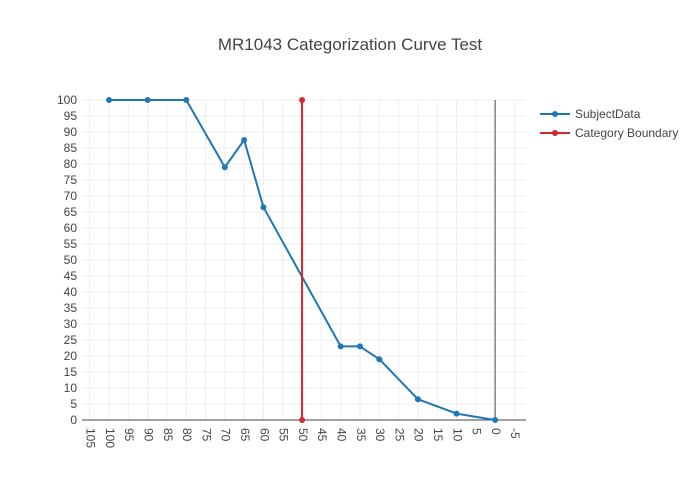 This screenshot has height=500, width=700. What do you see at coordinates (71, 180) in the screenshot?
I see `y-tick-label: 75` at bounding box center [71, 180].